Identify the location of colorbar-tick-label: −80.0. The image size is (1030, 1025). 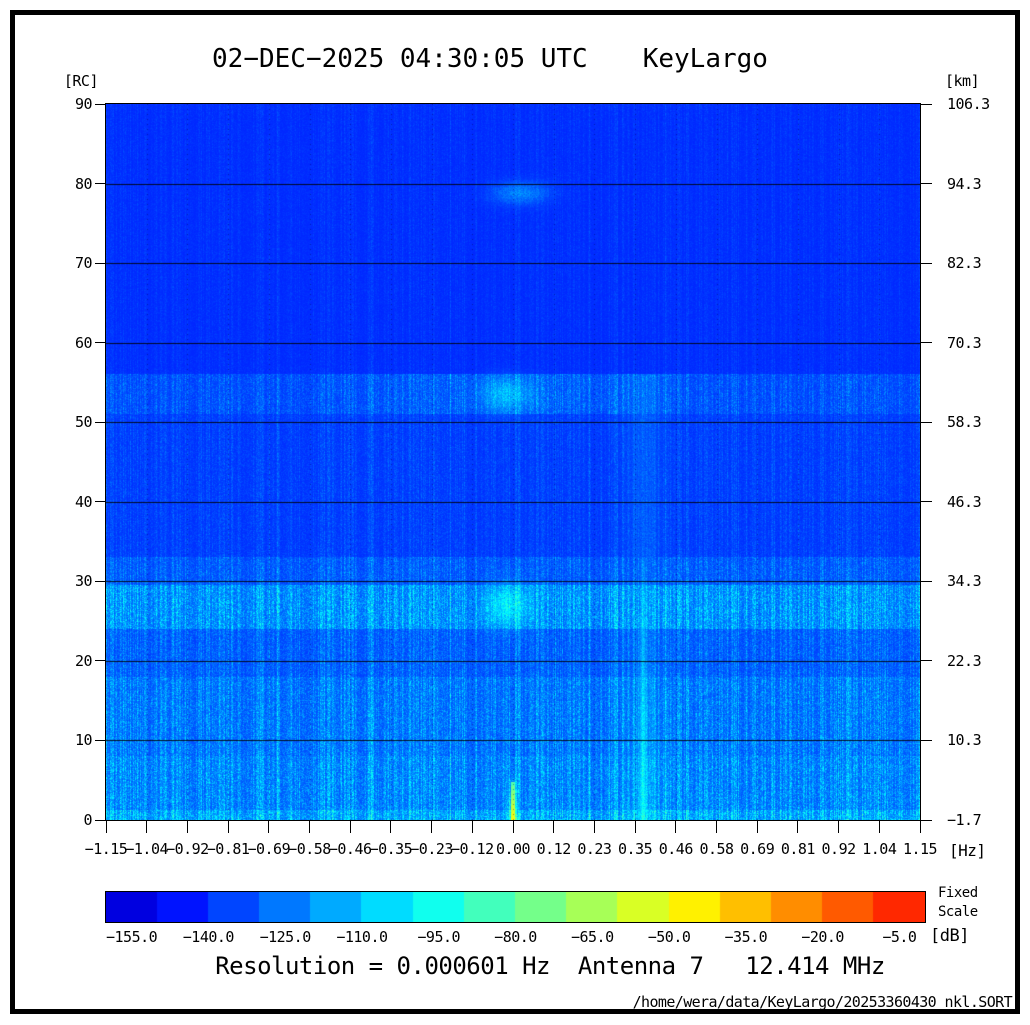
(515, 937).